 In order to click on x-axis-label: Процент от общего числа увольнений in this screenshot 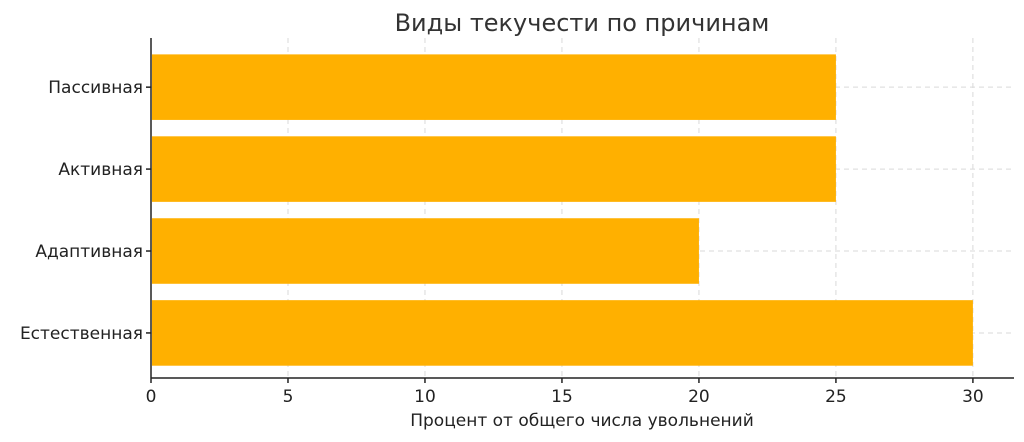, I will do `click(582, 421)`.